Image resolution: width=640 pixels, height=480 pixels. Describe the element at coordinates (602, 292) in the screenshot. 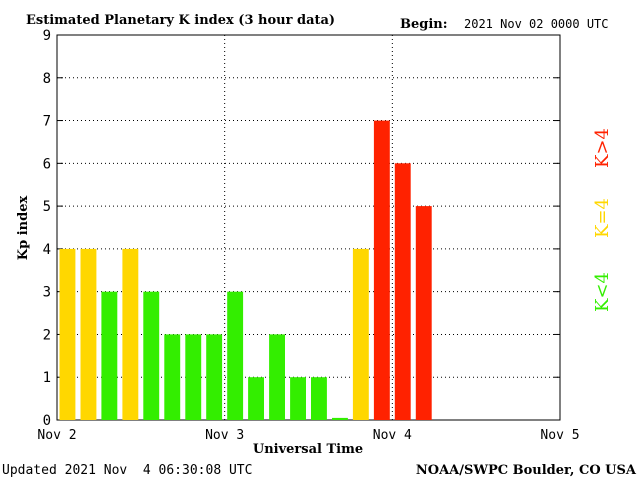

I see `legend-item: K<4` at that location.